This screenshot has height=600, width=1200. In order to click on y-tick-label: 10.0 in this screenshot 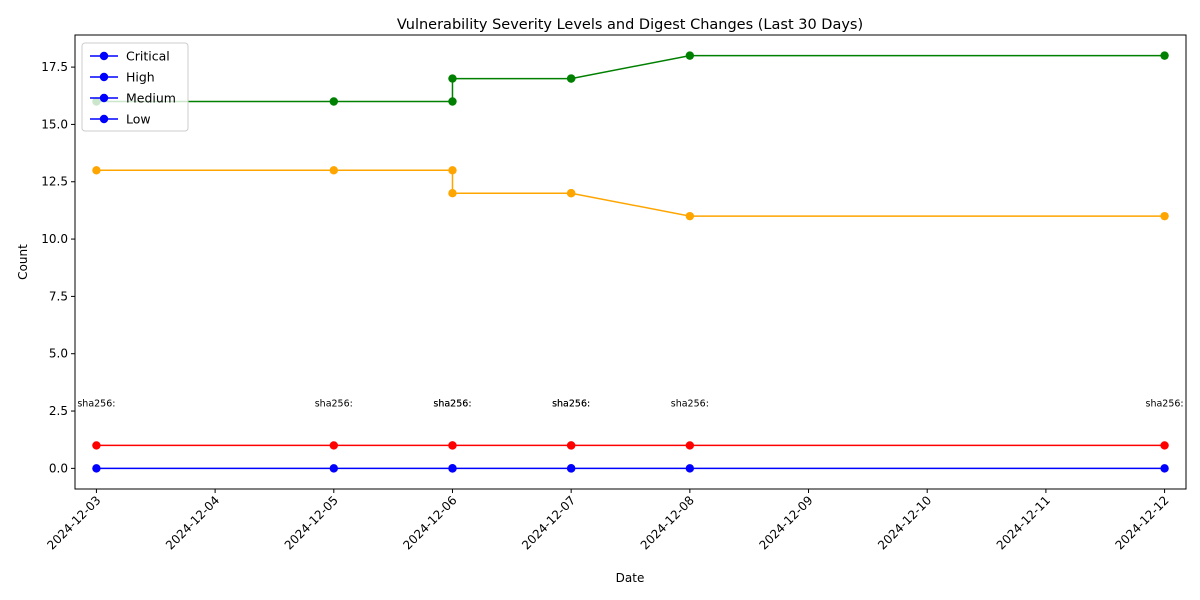, I will do `click(54, 239)`.